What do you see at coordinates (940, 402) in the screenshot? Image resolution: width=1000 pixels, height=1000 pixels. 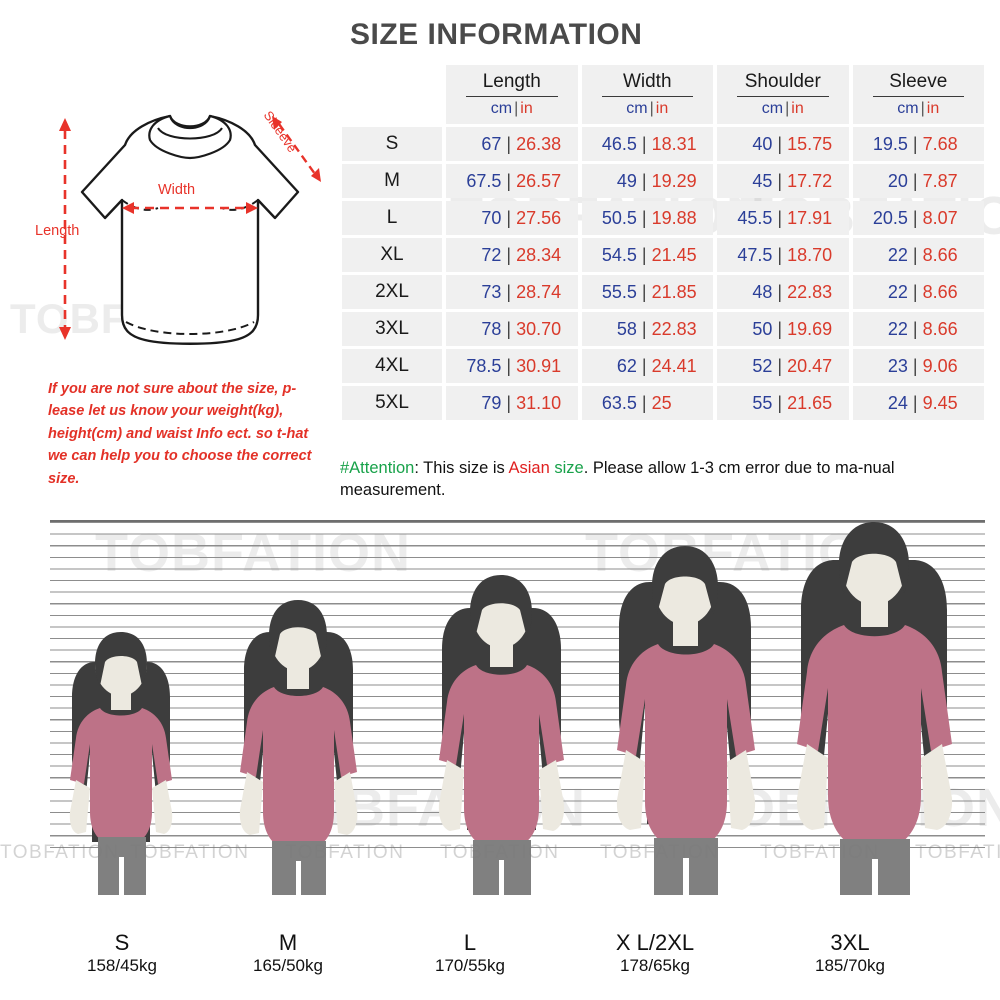 I see `value-in: 9.45` at bounding box center [940, 402].